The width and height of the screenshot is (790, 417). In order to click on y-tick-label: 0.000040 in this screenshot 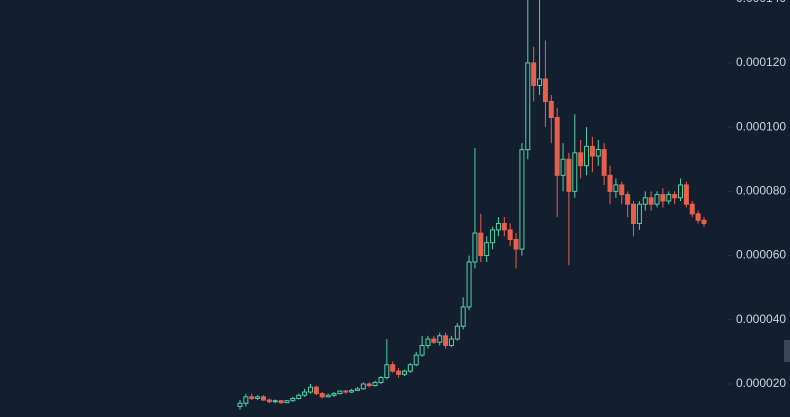, I will do `click(761, 319)`.